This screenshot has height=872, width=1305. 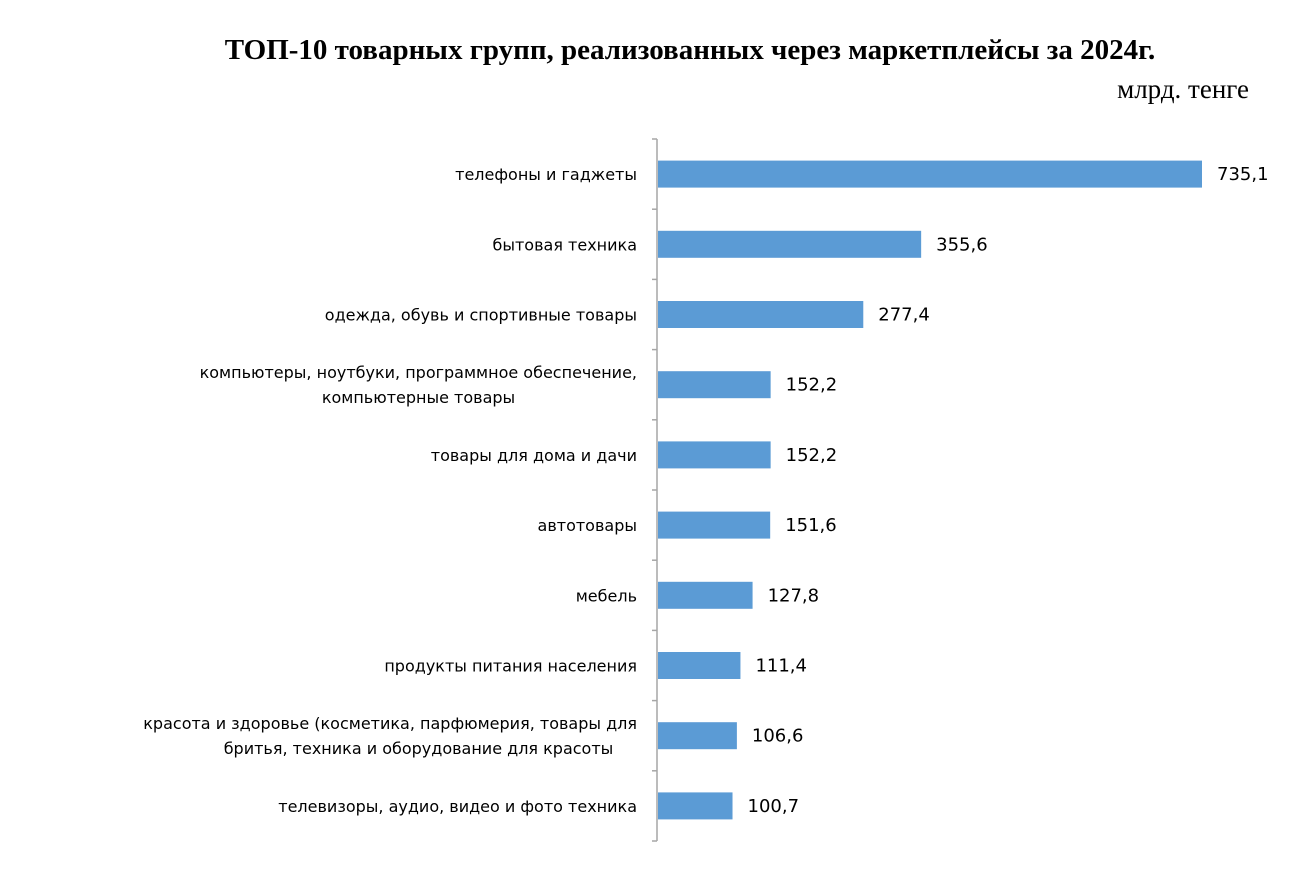 I want to click on category-label: автотовары, so click(x=587, y=525).